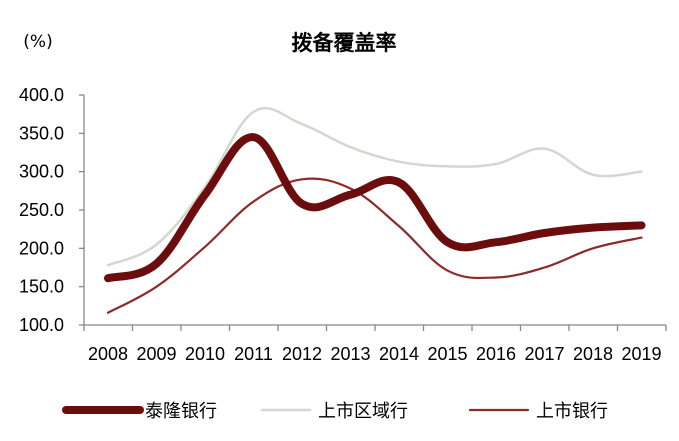  Describe the element at coordinates (108, 354) in the screenshot. I see `x-tick-label: 2008` at that location.